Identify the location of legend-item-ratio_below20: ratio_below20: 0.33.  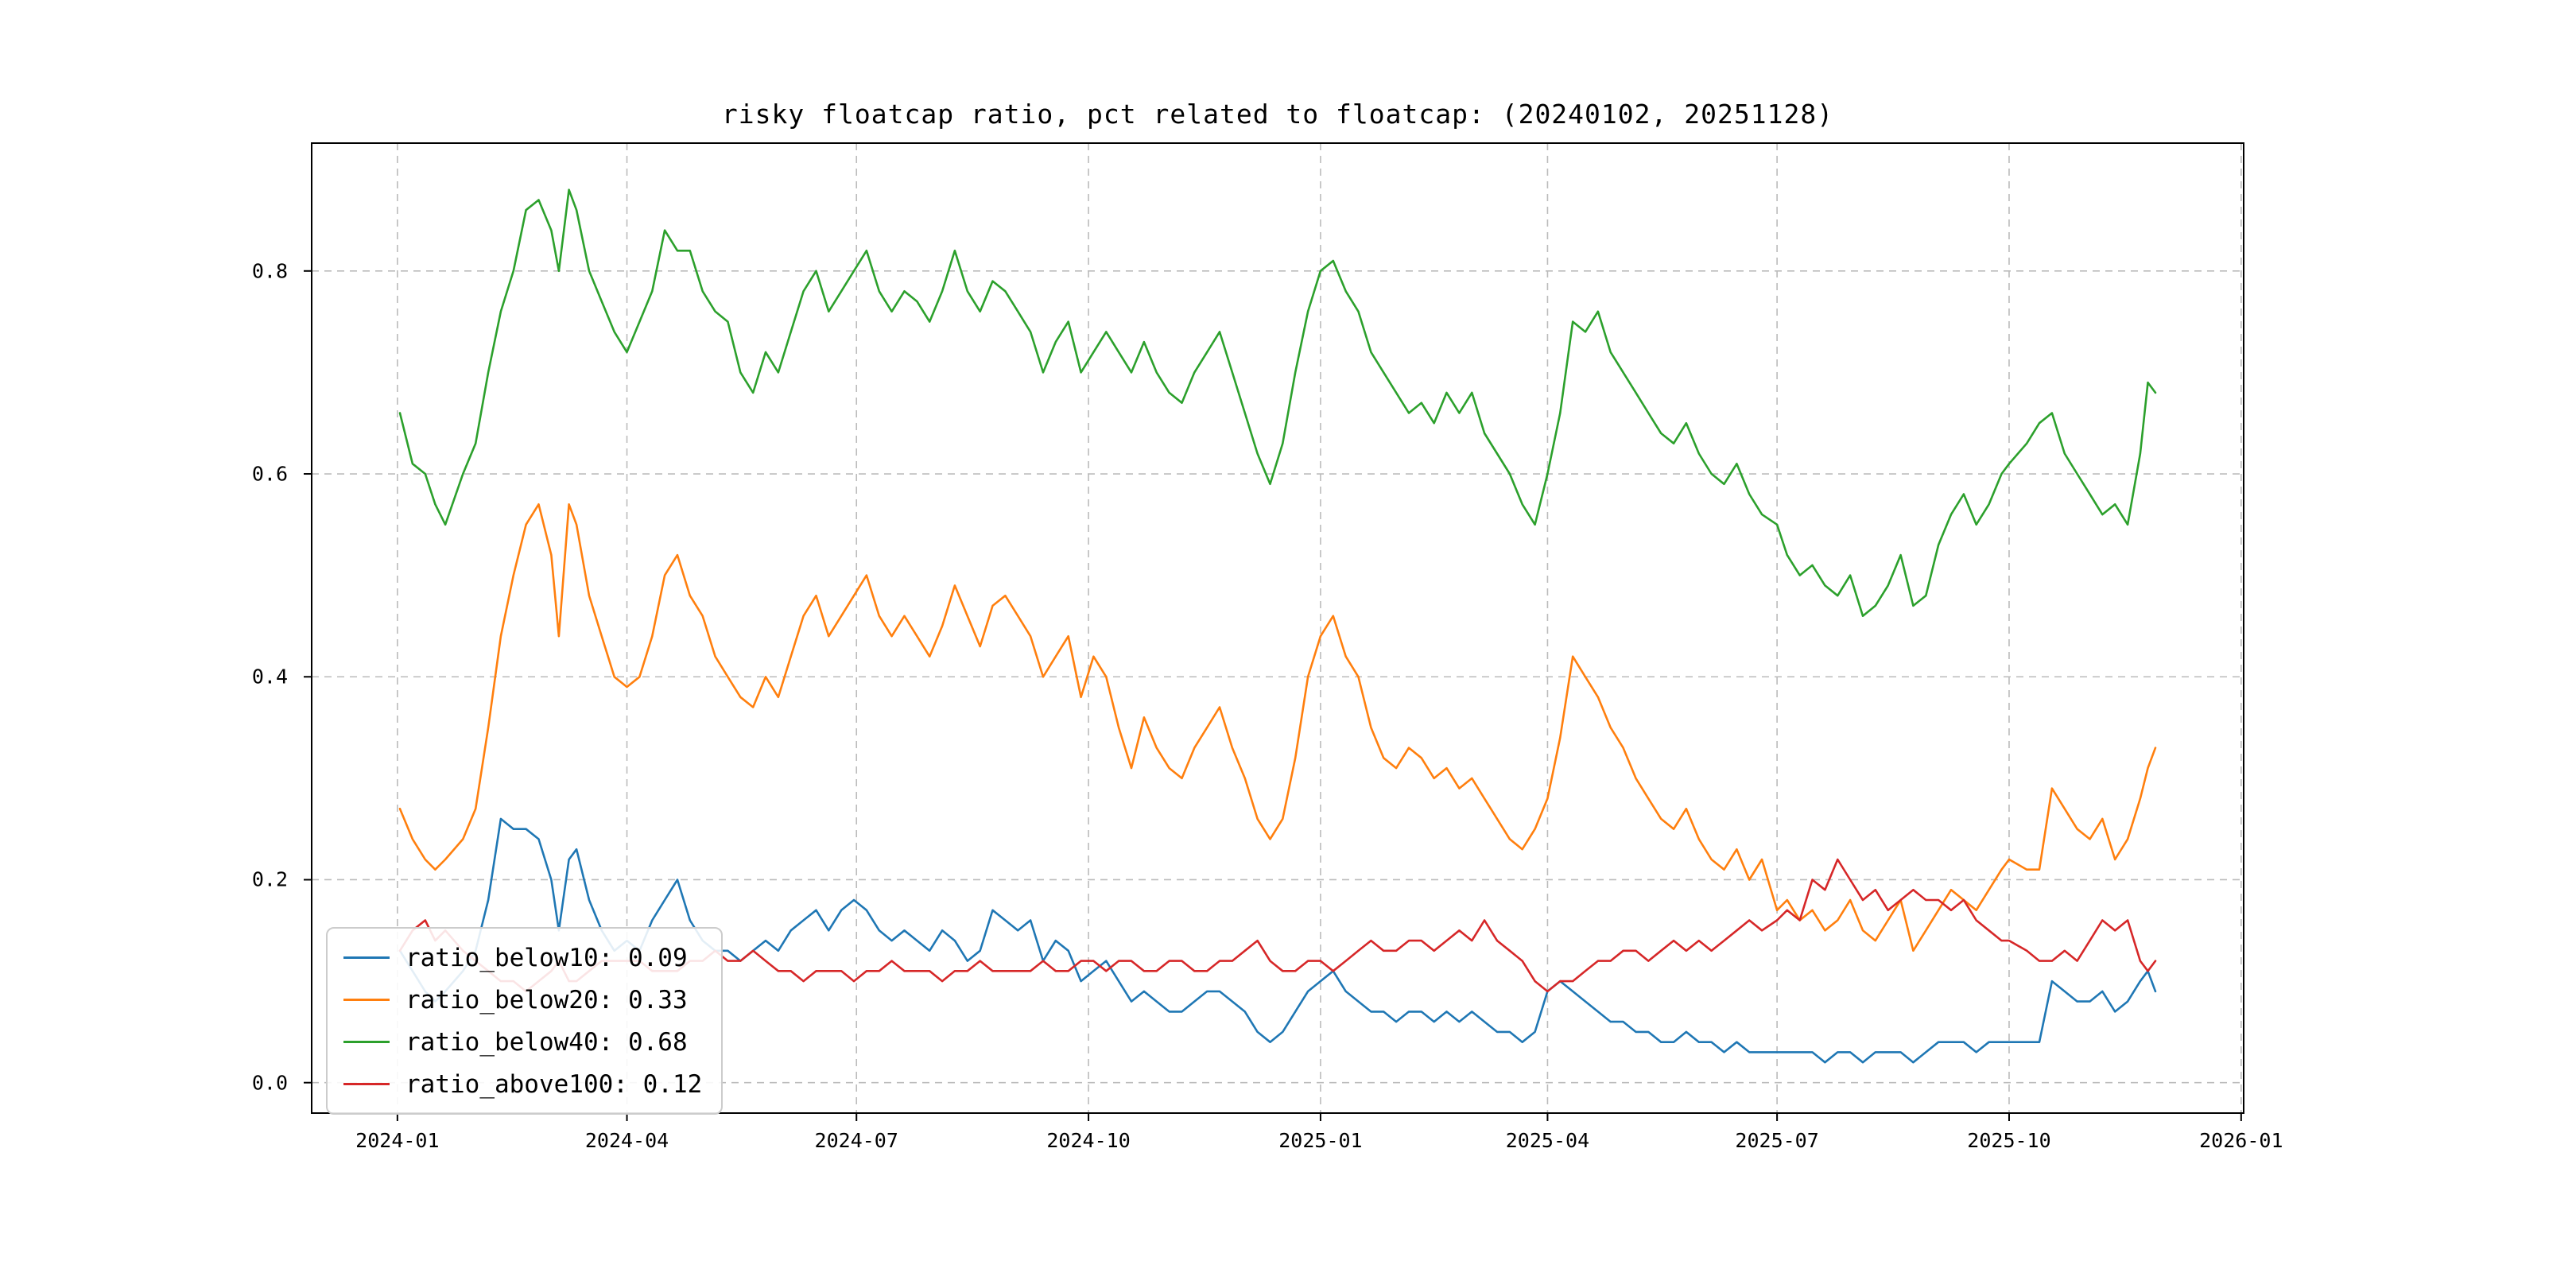
(522, 1000).